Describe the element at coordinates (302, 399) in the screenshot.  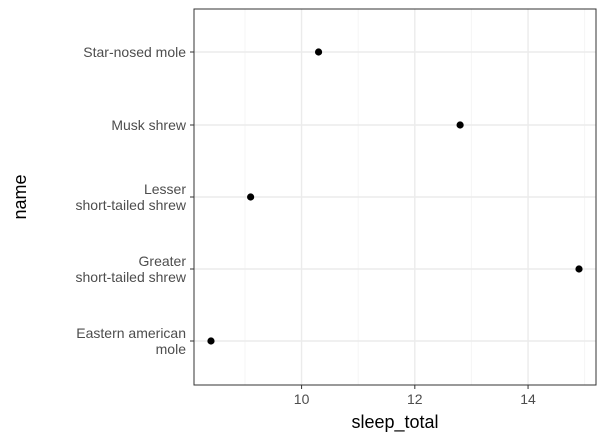
I see `x-tick-label: 10` at that location.